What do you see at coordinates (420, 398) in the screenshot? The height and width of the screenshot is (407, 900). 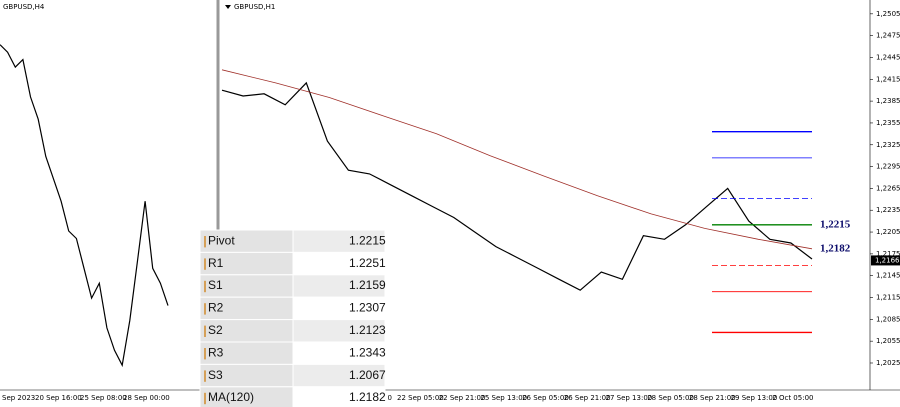 I see `x-tick-label: 22 Sep 05:00` at bounding box center [420, 398].